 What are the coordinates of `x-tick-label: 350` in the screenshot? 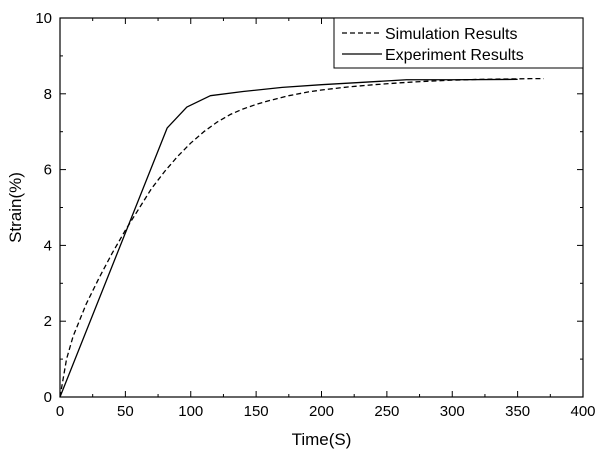 It's located at (517, 411).